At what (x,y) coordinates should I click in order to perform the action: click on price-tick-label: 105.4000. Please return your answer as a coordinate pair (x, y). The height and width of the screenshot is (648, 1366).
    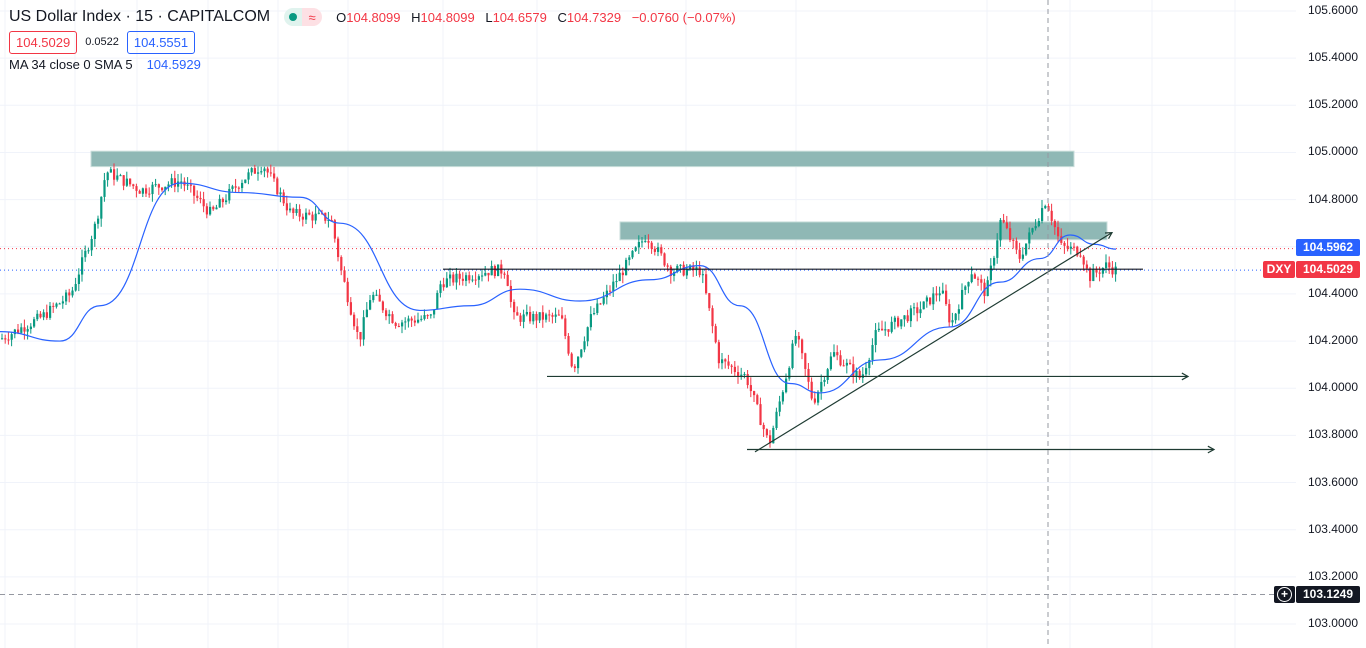
    Looking at the image, I should click on (1332, 57).